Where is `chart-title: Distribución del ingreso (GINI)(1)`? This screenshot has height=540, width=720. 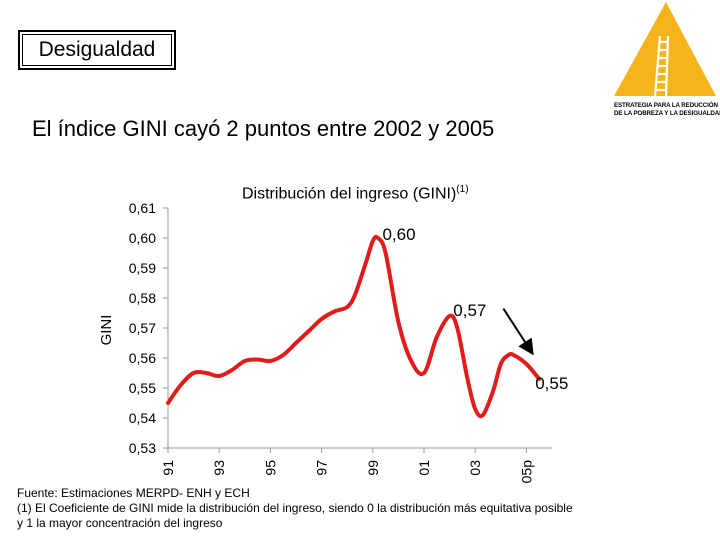
chart-title: Distribución del ingreso (GINI)(1) is located at coordinates (355, 193).